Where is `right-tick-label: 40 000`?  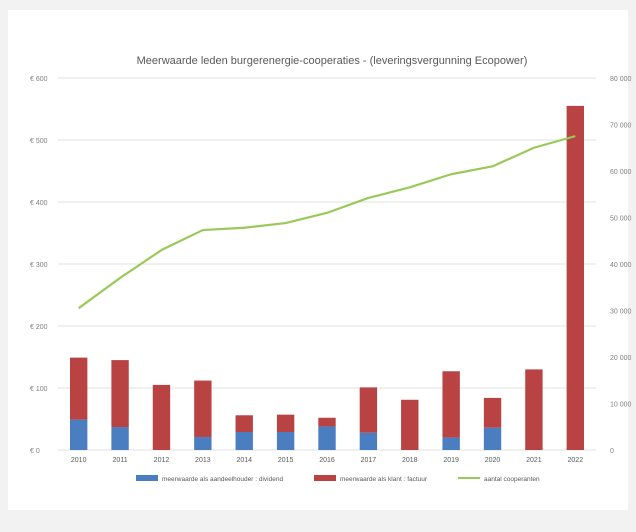
right-tick-label: 40 000 is located at coordinates (621, 265).